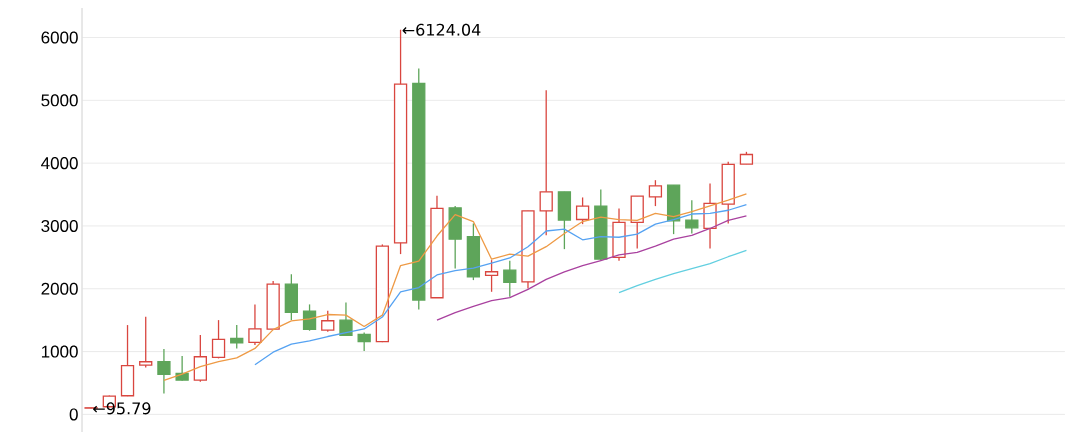 This screenshot has height=442, width=1080. Describe the element at coordinates (59, 351) in the screenshot. I see `y-tick-label: 1000` at that location.